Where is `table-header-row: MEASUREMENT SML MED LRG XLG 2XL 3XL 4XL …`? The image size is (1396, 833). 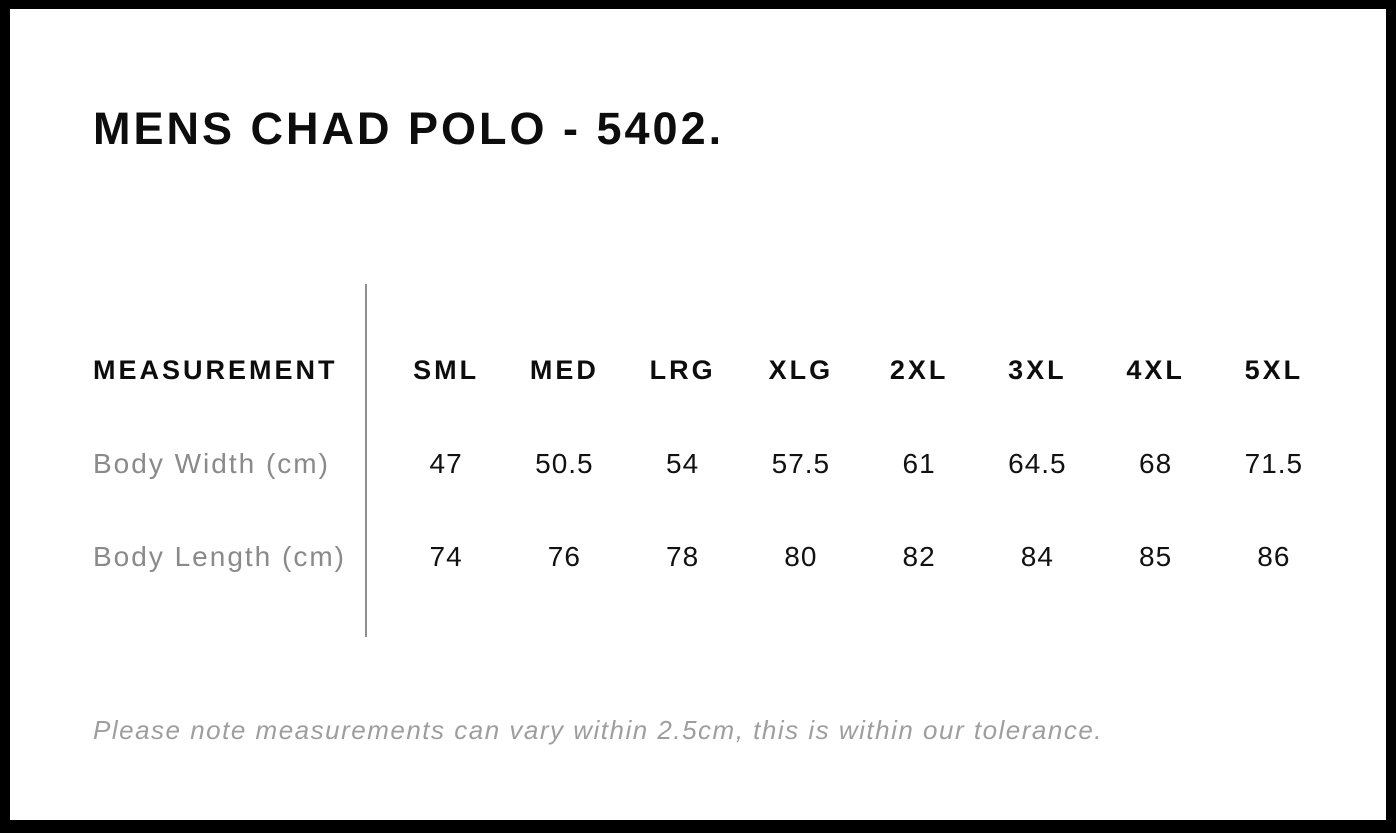
table-header-row: MEASUREMENT SML MED LRG XLG 2XL 3XL 4XL … is located at coordinates (713, 370).